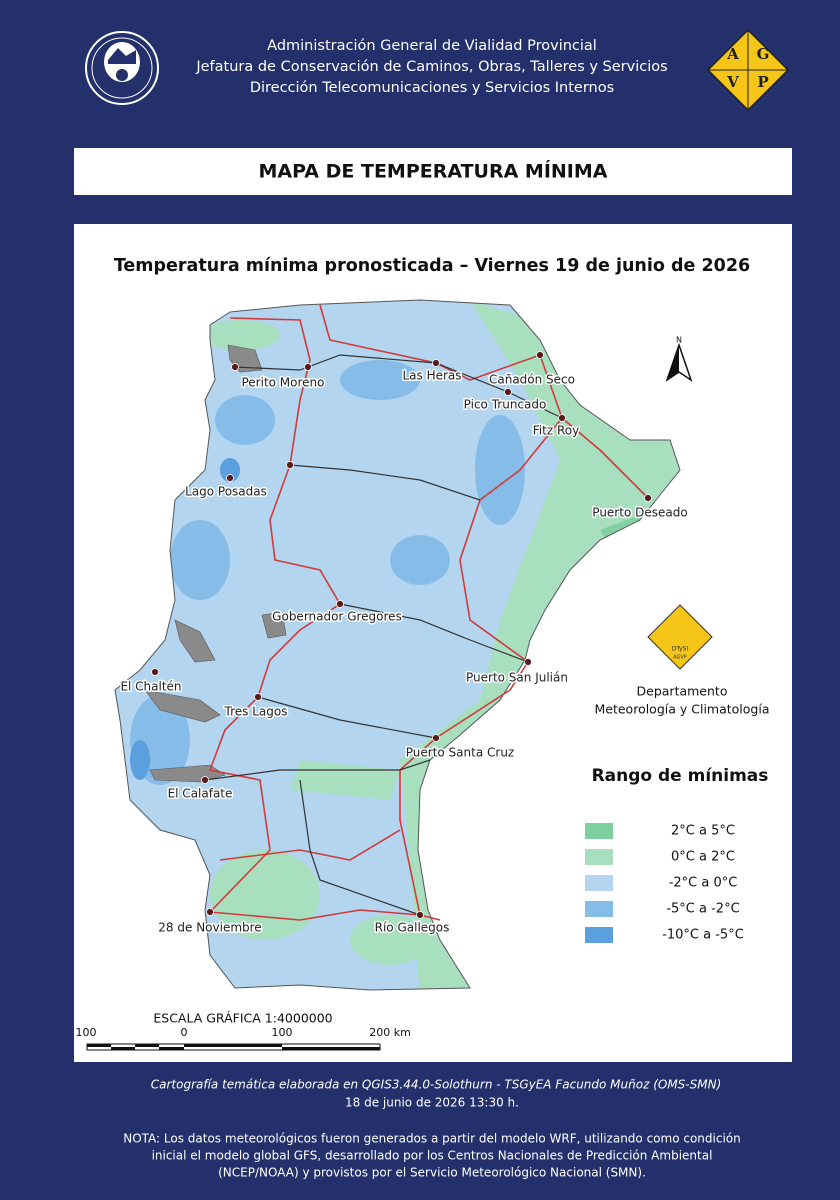 This screenshot has height=1200, width=840. I want to click on city-label: Las Heras, so click(431, 376).